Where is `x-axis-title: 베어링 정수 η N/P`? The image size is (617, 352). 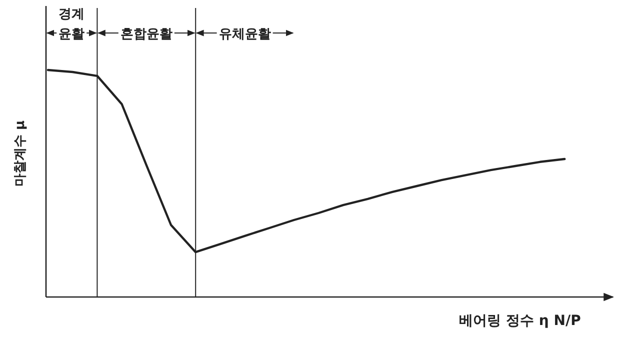 x-axis-title: 베어링 정수 η N/P is located at coordinates (520, 321).